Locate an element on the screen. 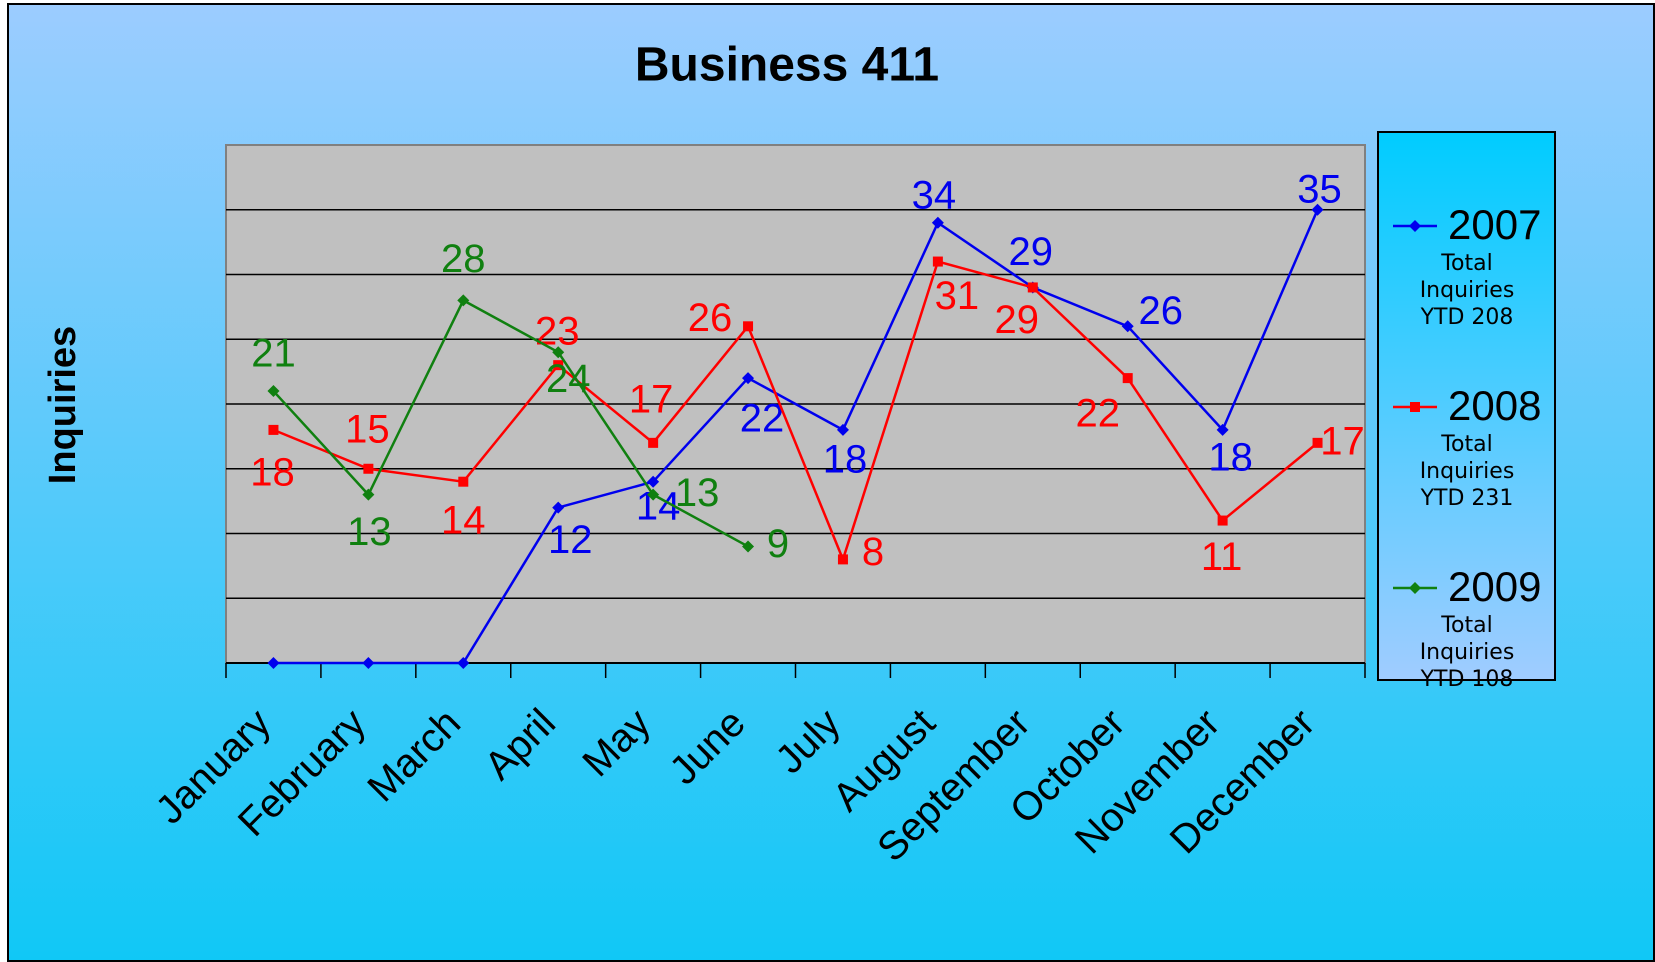 This screenshot has height=962, width=1655. data-label: 21 is located at coordinates (273, 354).